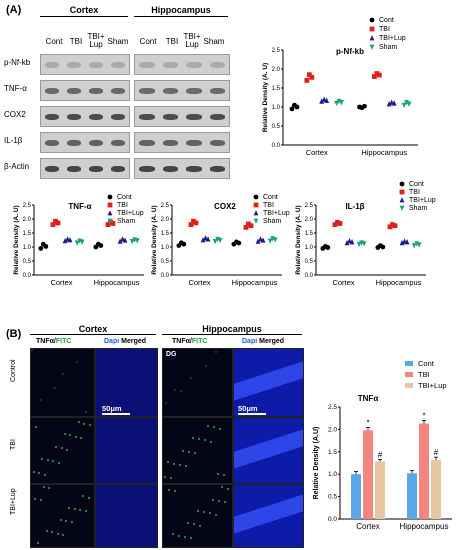 Image resolution: width=457 pixels, height=550 pixels. What do you see at coordinates (268, 448) in the screenshot?
I see `dentate-gyrus-band` at bounding box center [268, 448].